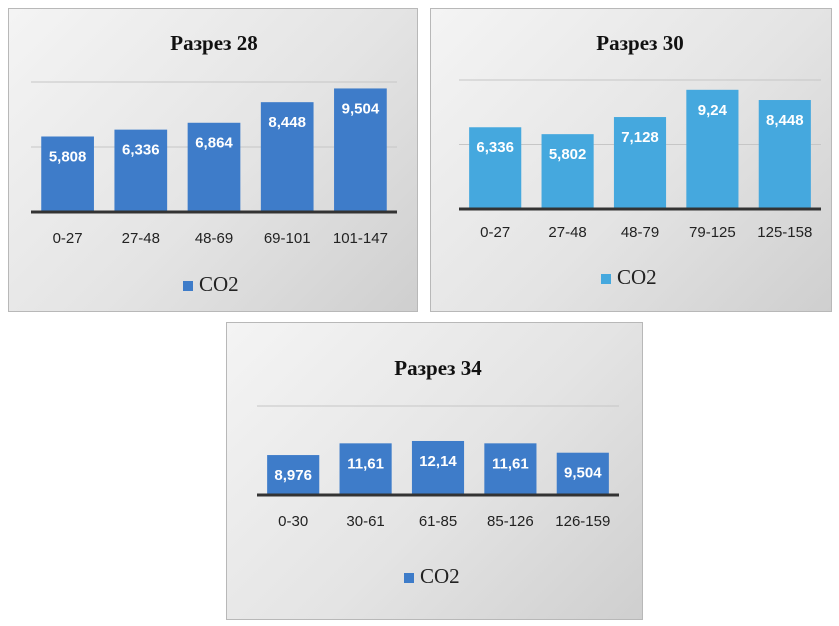  What do you see at coordinates (438, 521) in the screenshot?
I see `x-tick-label: 61-85` at bounding box center [438, 521].